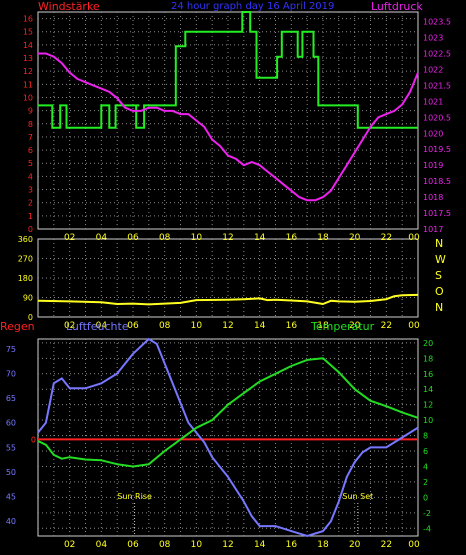 This screenshot has height=555, width=466. Describe the element at coordinates (438, 275) in the screenshot. I see `compass-letter: S` at that location.